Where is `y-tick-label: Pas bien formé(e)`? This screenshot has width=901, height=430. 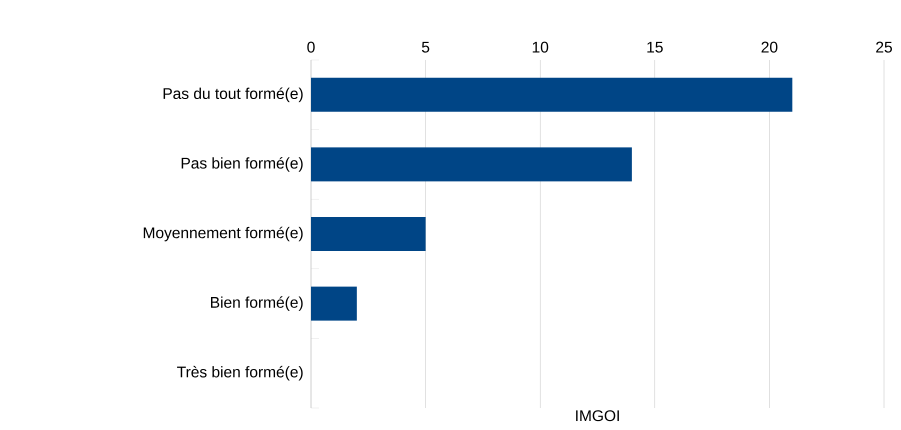
y-tick-label: Pas bien formé(e) is located at coordinates (242, 164).